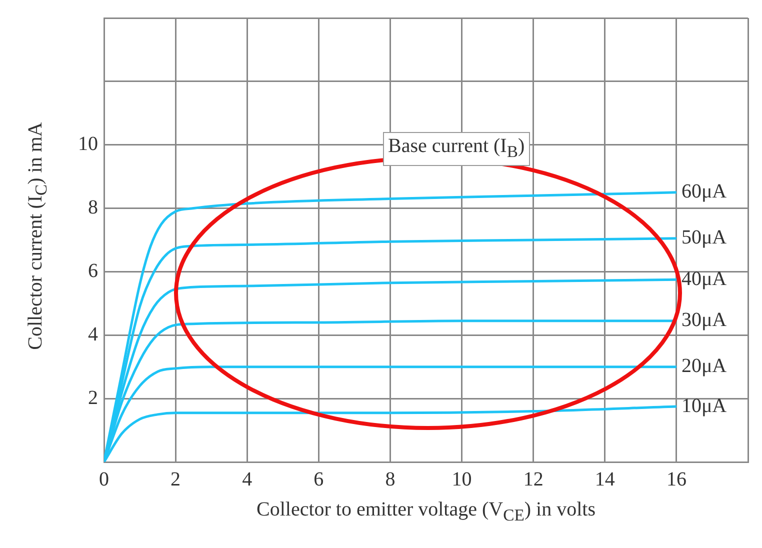  Describe the element at coordinates (175, 479) in the screenshot. I see `x-tick-label: 2` at that location.